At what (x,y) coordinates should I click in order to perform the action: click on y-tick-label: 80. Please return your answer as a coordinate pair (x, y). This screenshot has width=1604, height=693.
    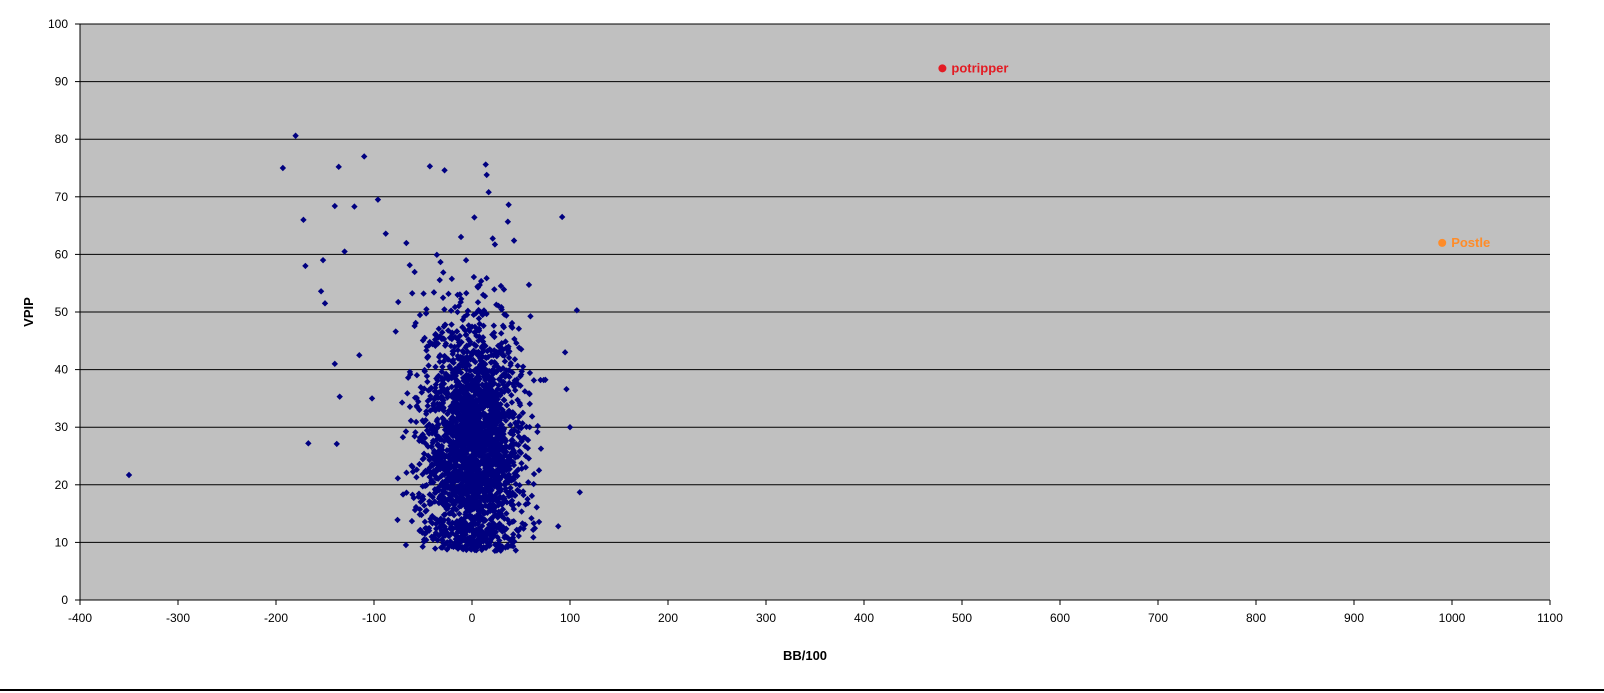
    Looking at the image, I should click on (62, 139).